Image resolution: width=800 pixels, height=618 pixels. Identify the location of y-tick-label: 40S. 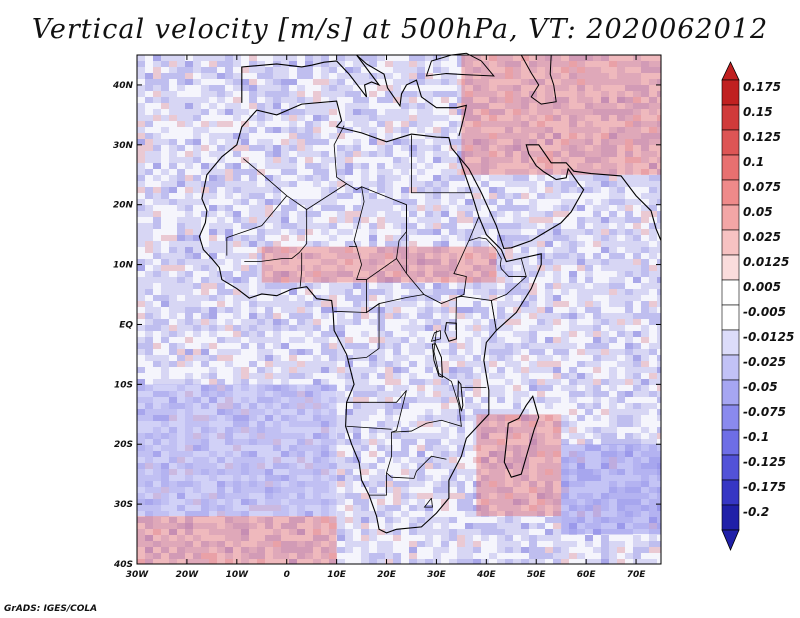
(123, 565).